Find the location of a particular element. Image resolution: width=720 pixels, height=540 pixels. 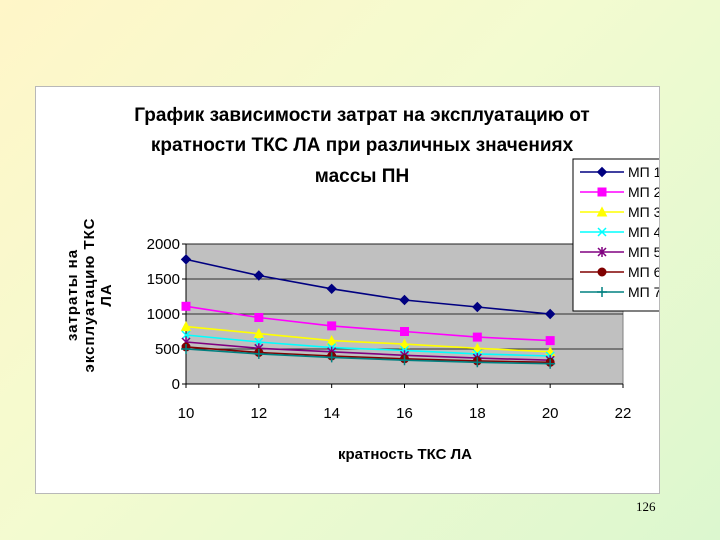

y-axis-label: затраты на эксплуатацию ТКС ЛА is located at coordinates (89, 295).